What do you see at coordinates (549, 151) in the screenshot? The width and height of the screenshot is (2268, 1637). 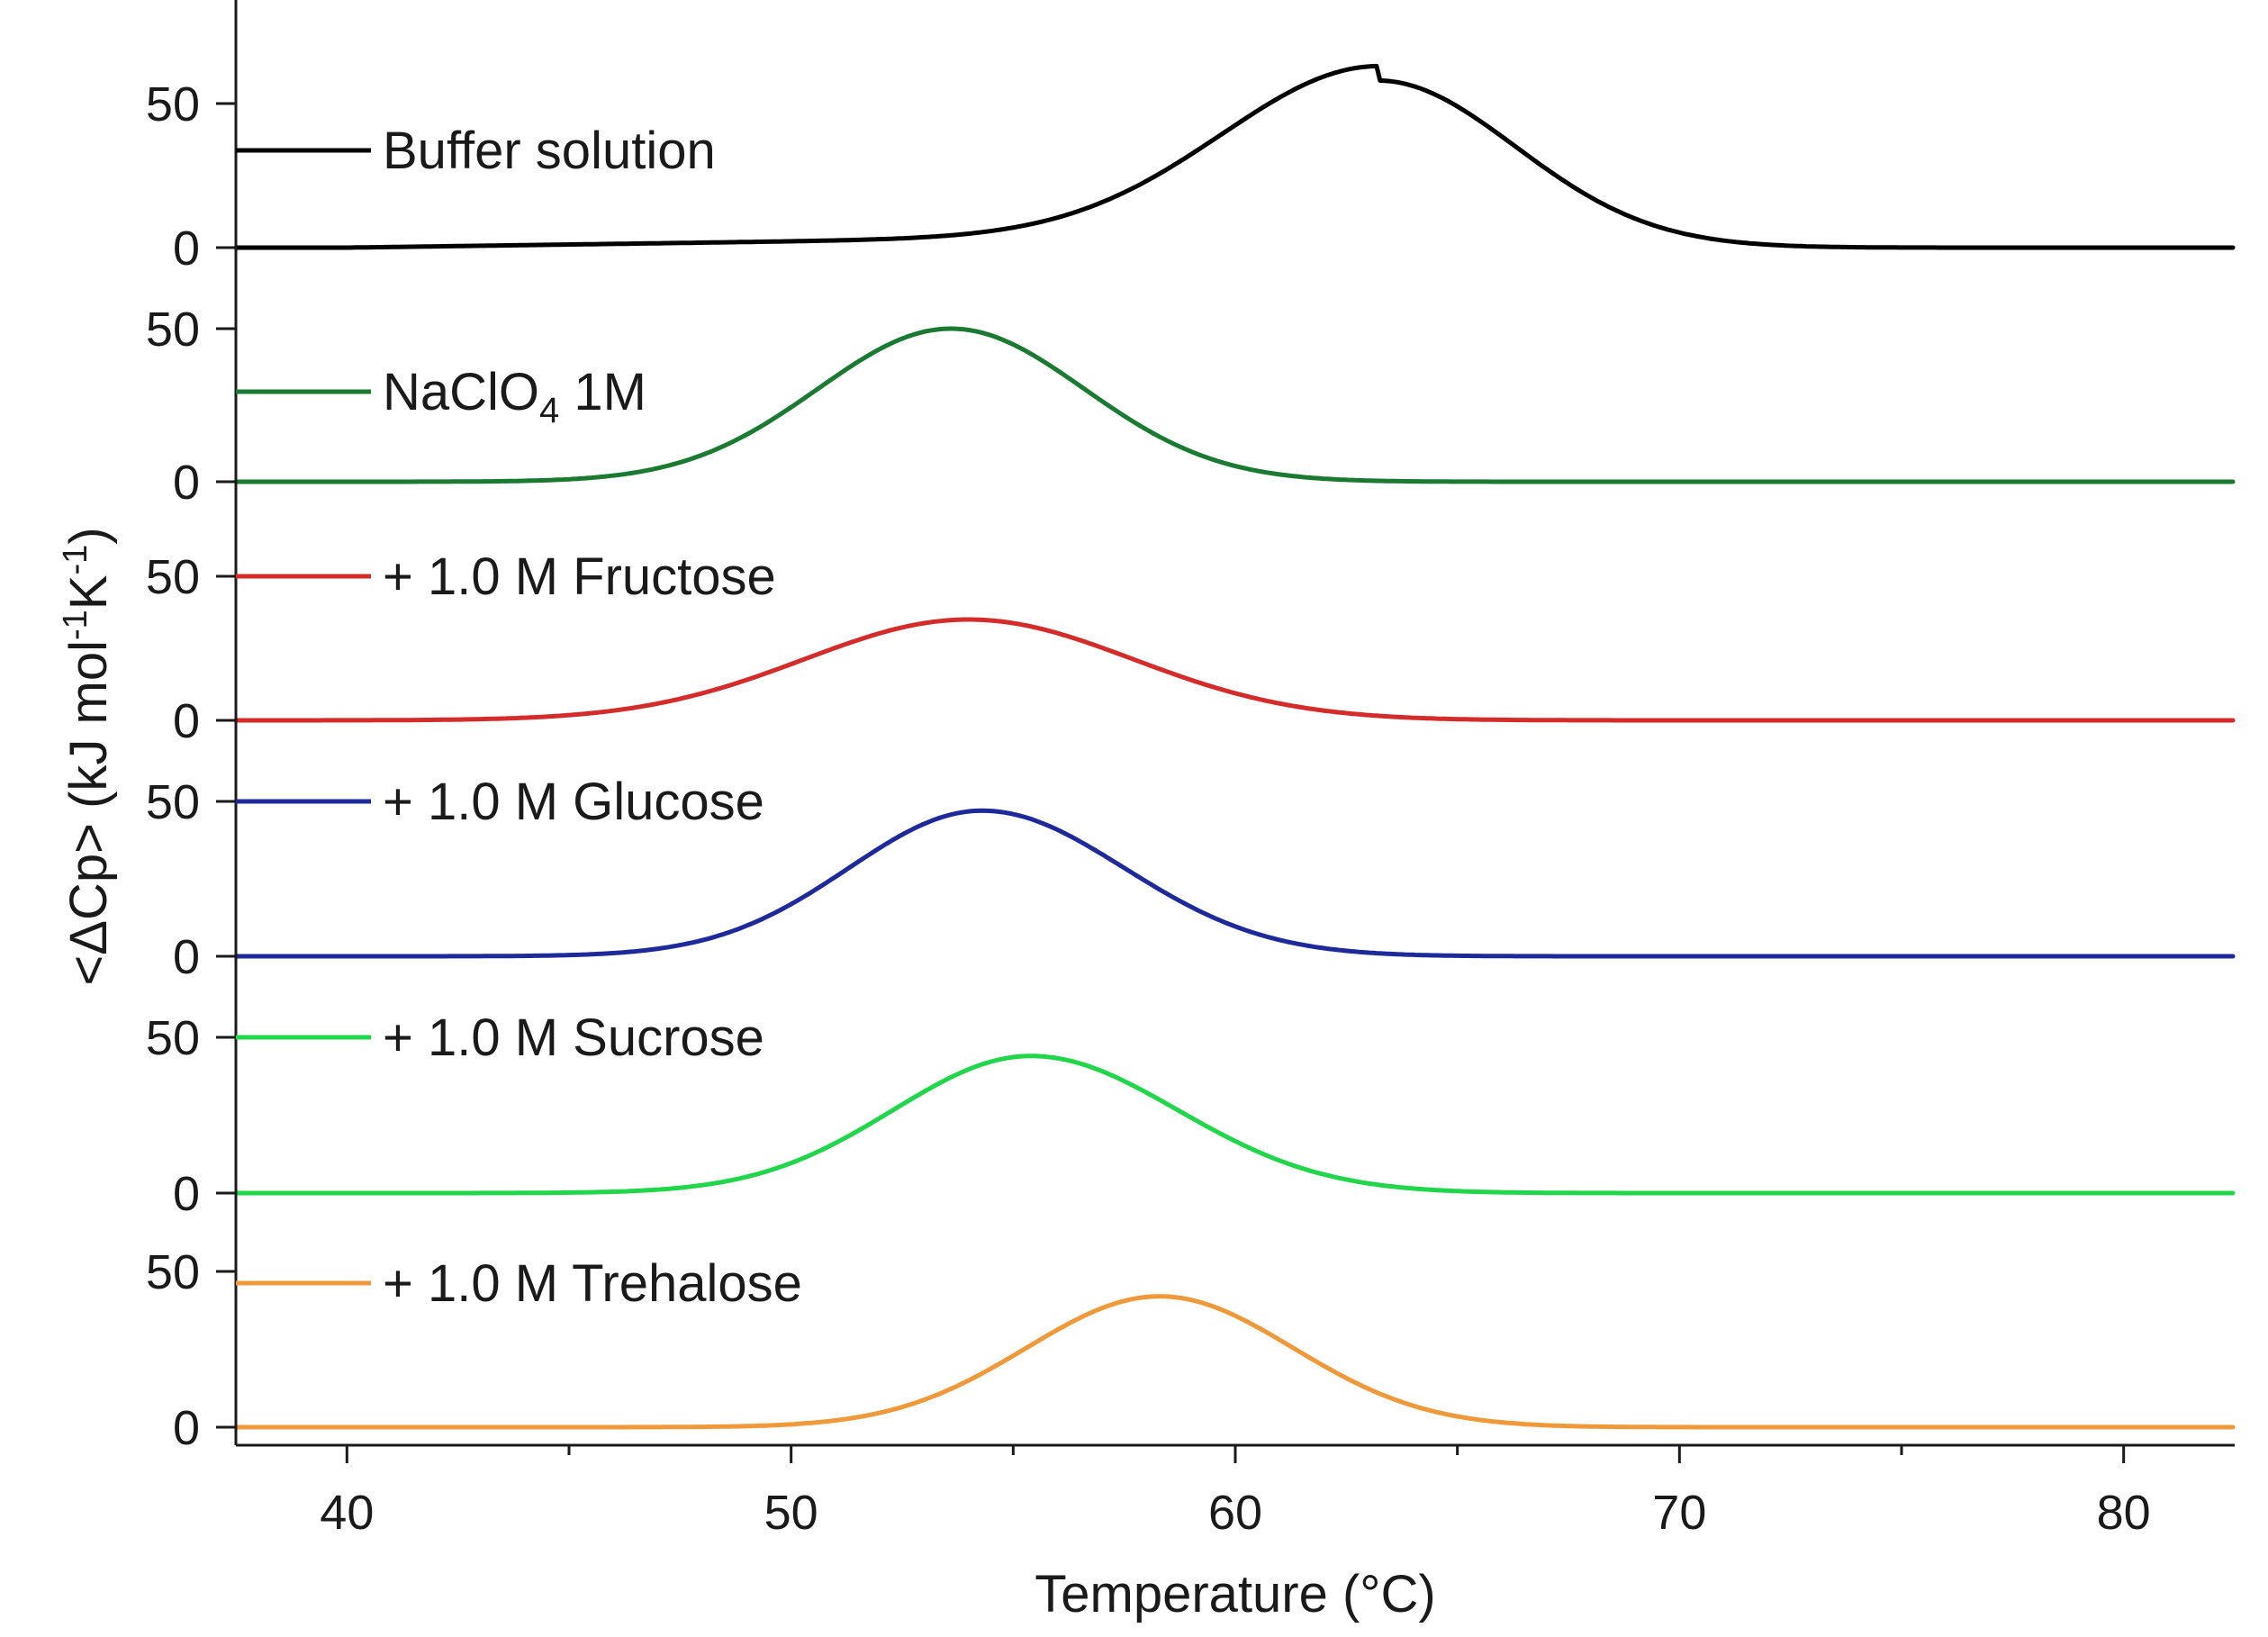 I see `legend-label-1: Buffer solution` at bounding box center [549, 151].